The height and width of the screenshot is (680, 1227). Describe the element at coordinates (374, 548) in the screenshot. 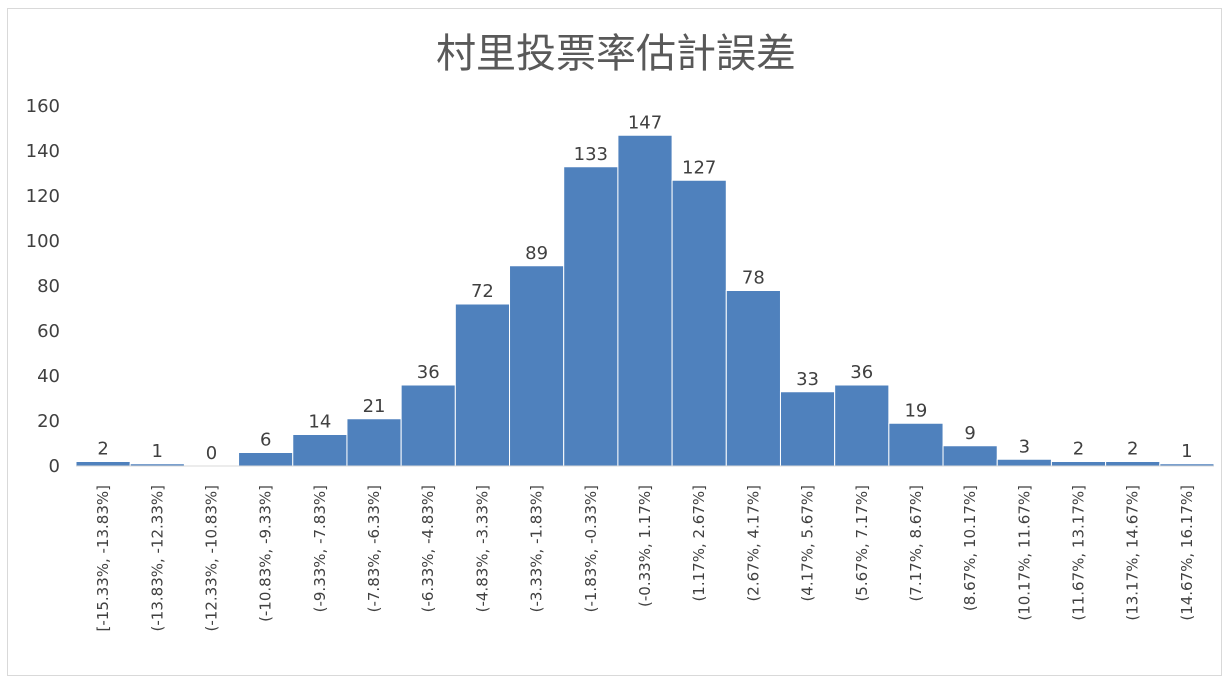

I see `x-tick-label: (-7.83%, -6.33%]` at that location.